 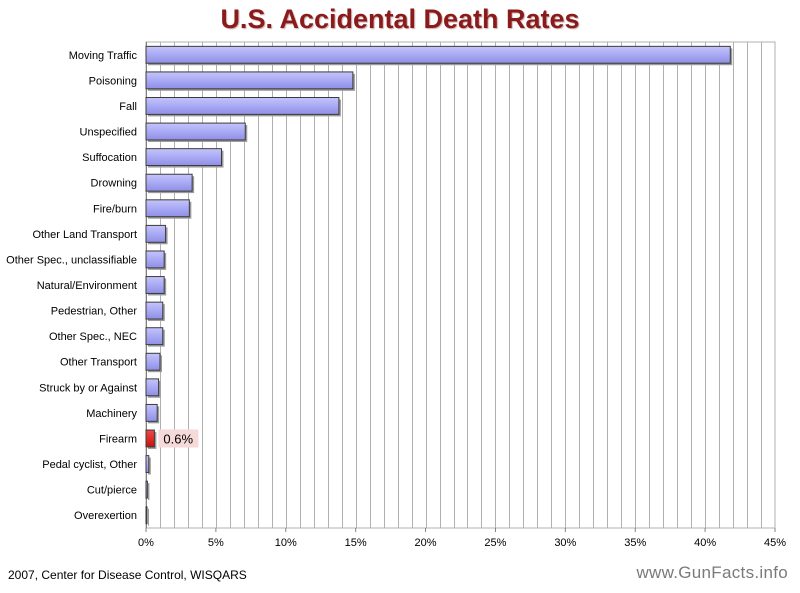 I want to click on bar-machinery, so click(x=151, y=412).